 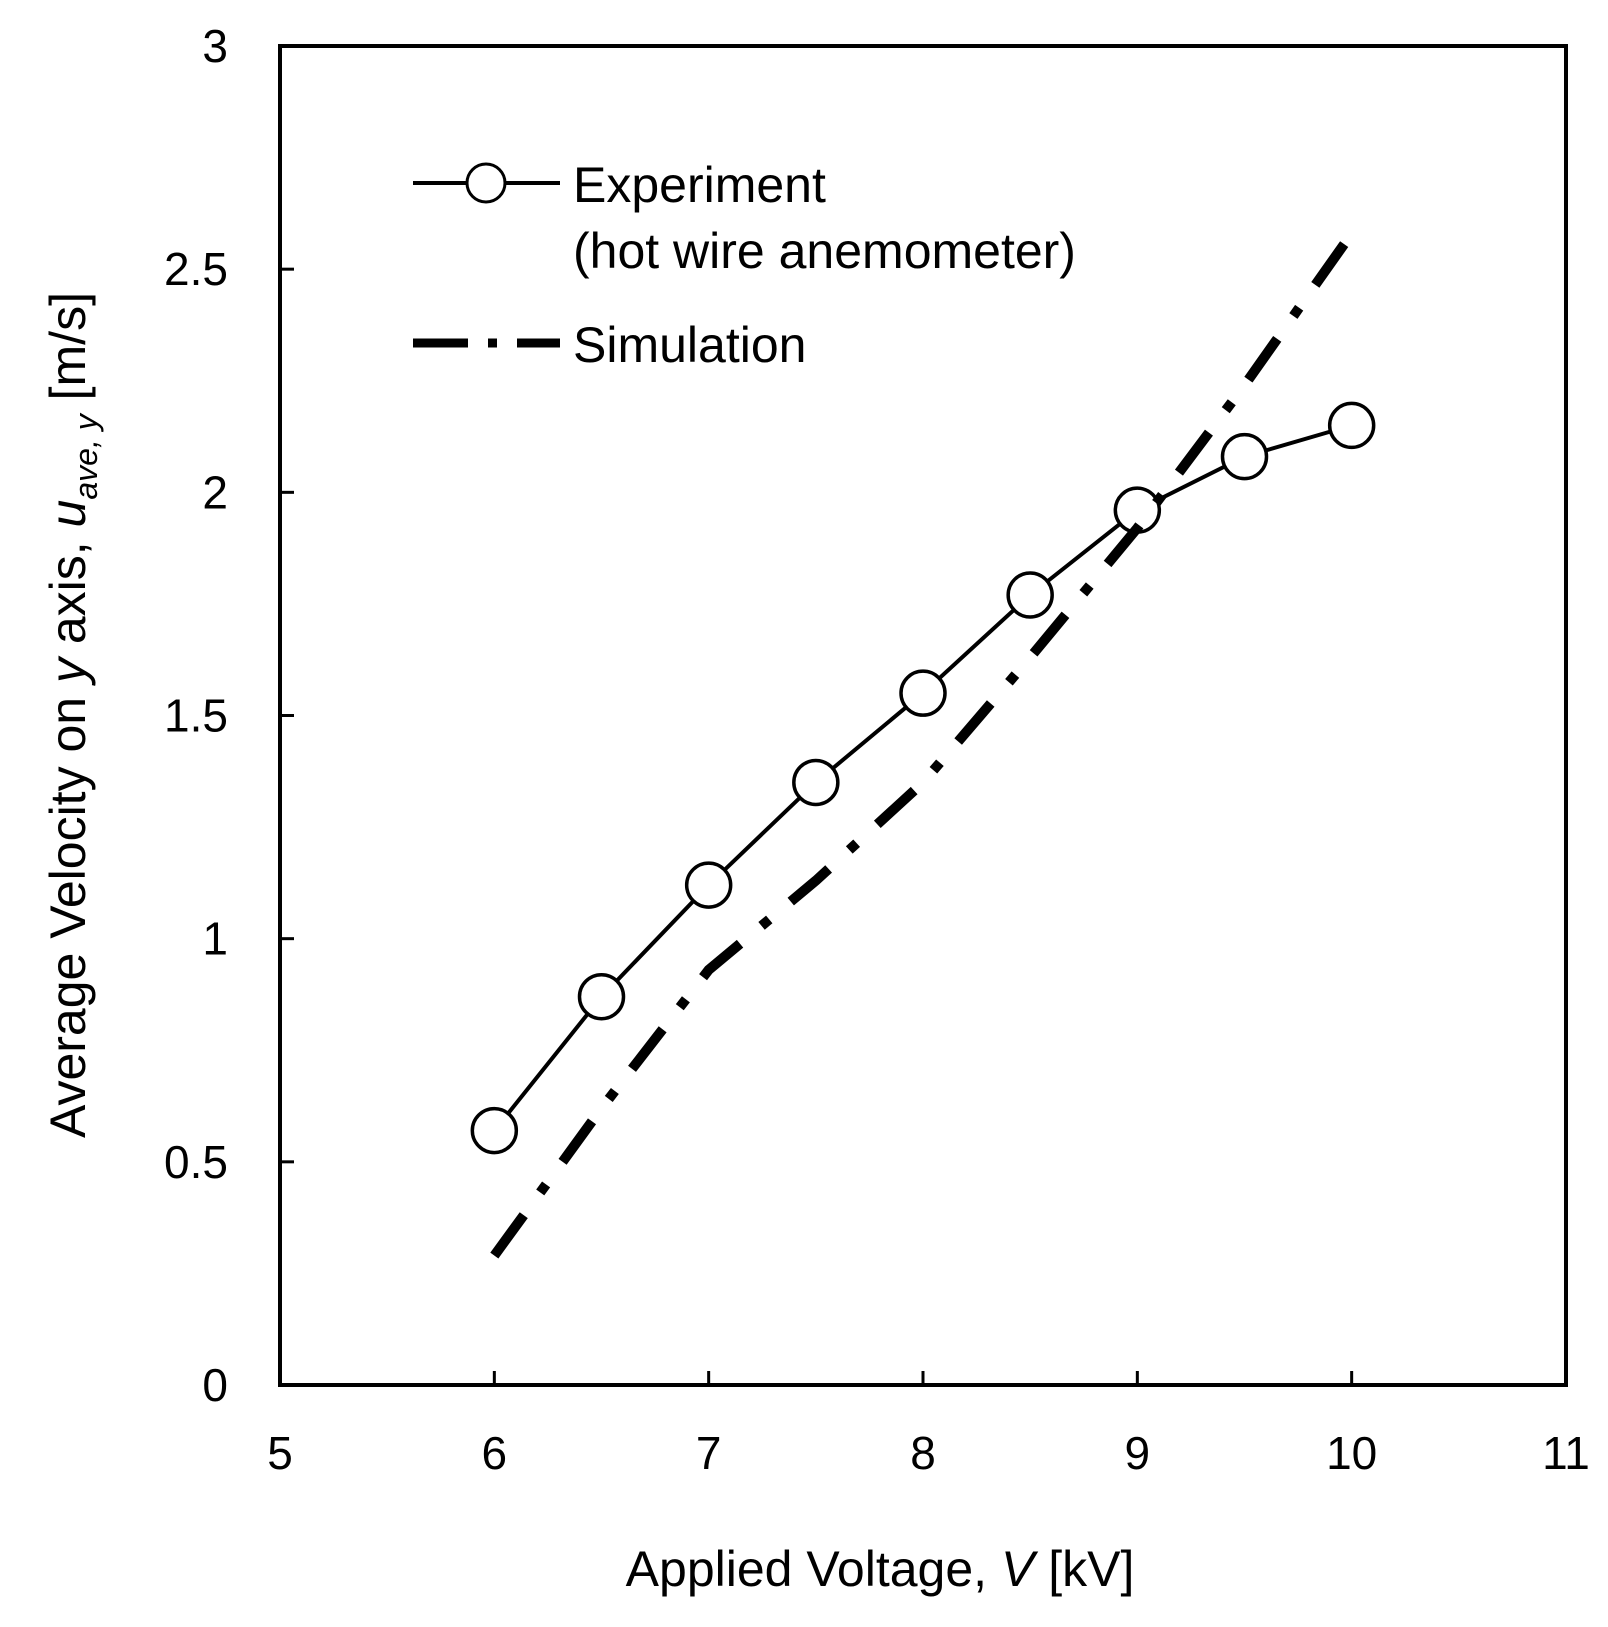 I want to click on x-tick-label: 8, so click(x=923, y=1453).